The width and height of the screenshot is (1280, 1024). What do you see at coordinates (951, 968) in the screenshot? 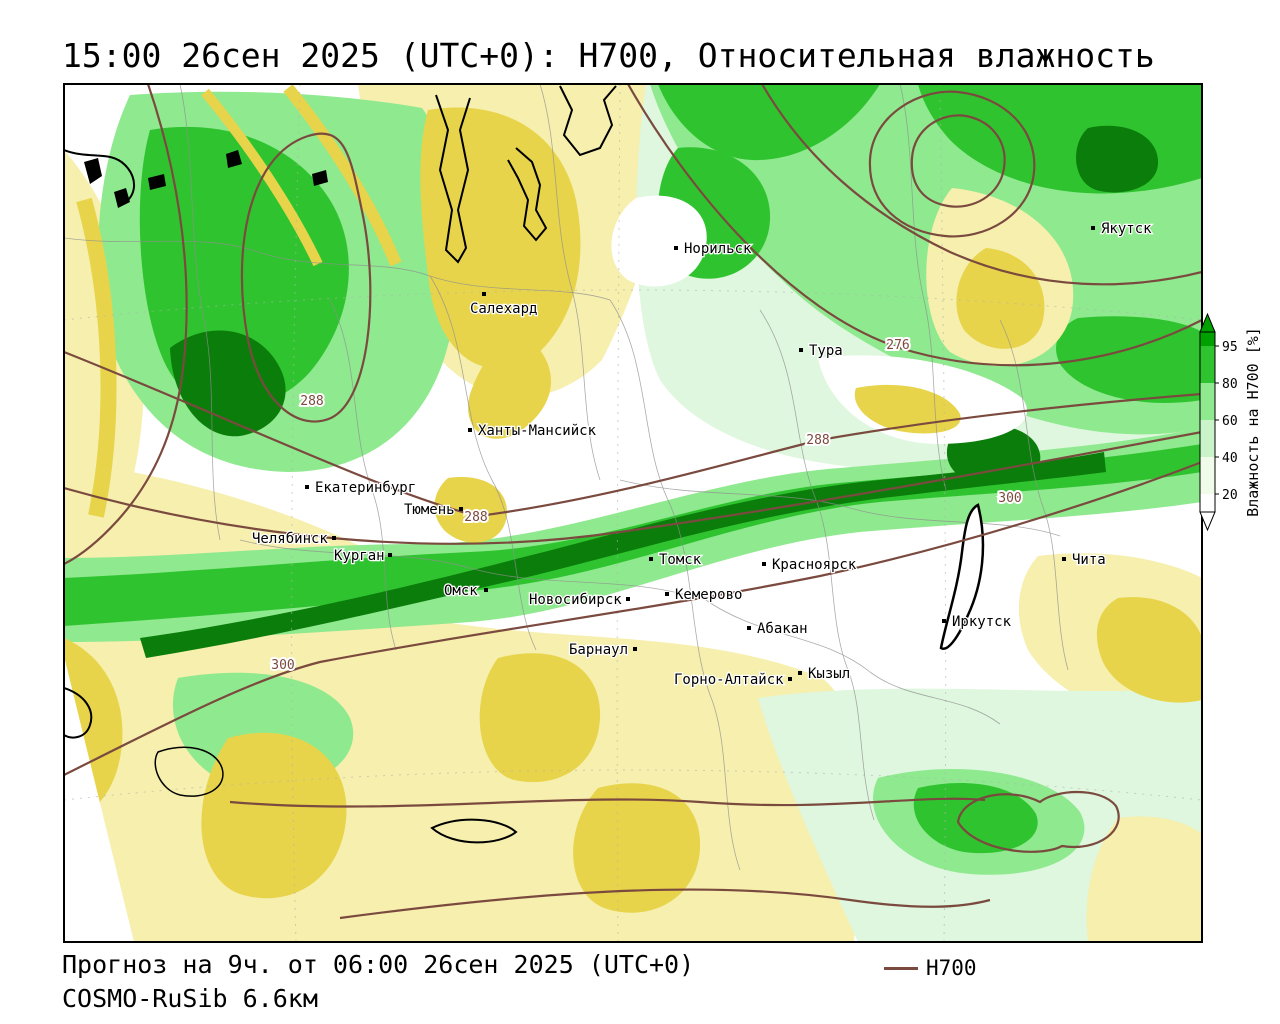
I see `h700-legend-label: H700` at bounding box center [951, 968].